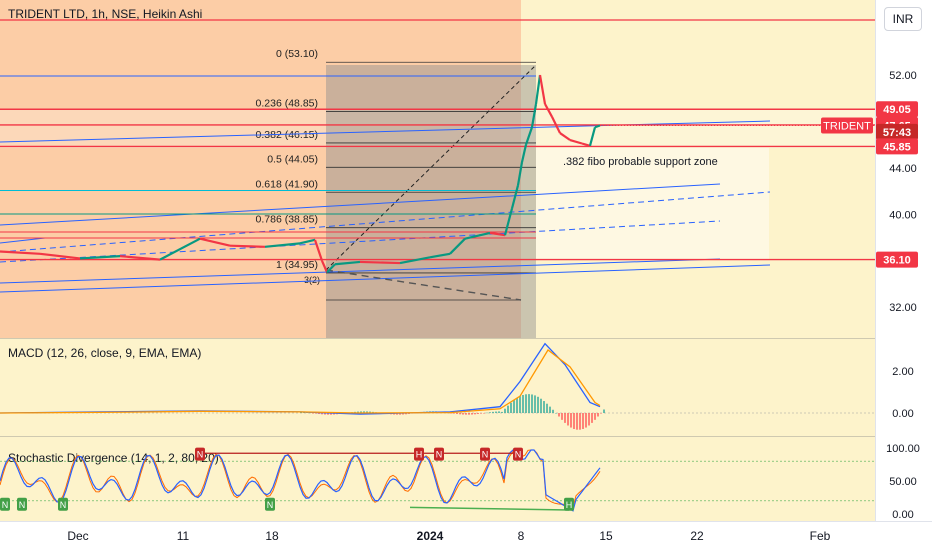 This screenshot has width=932, height=555. Describe the element at coordinates (287, 104) in the screenshot. I see `fib-label: 0.236 (48.85)` at that location.